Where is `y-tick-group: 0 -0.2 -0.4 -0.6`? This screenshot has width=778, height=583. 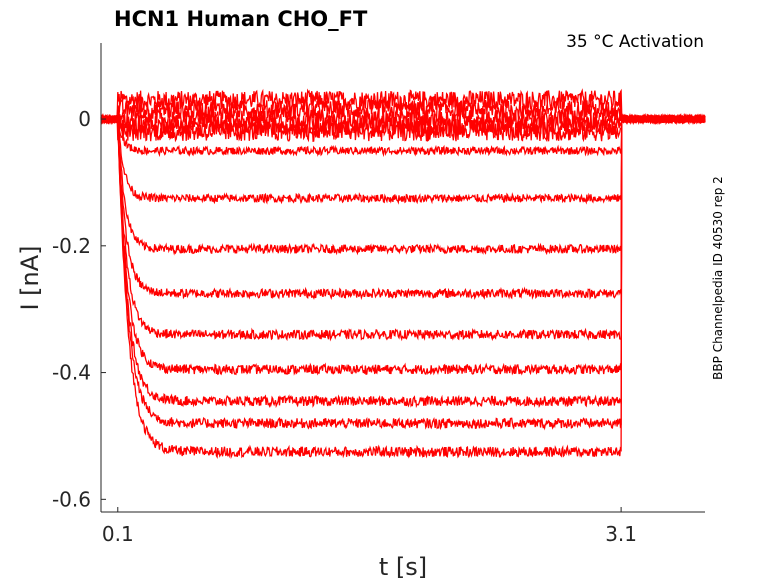 y-tick-group: 0 -0.2 -0.4 -0.6 is located at coordinates (79, 309).